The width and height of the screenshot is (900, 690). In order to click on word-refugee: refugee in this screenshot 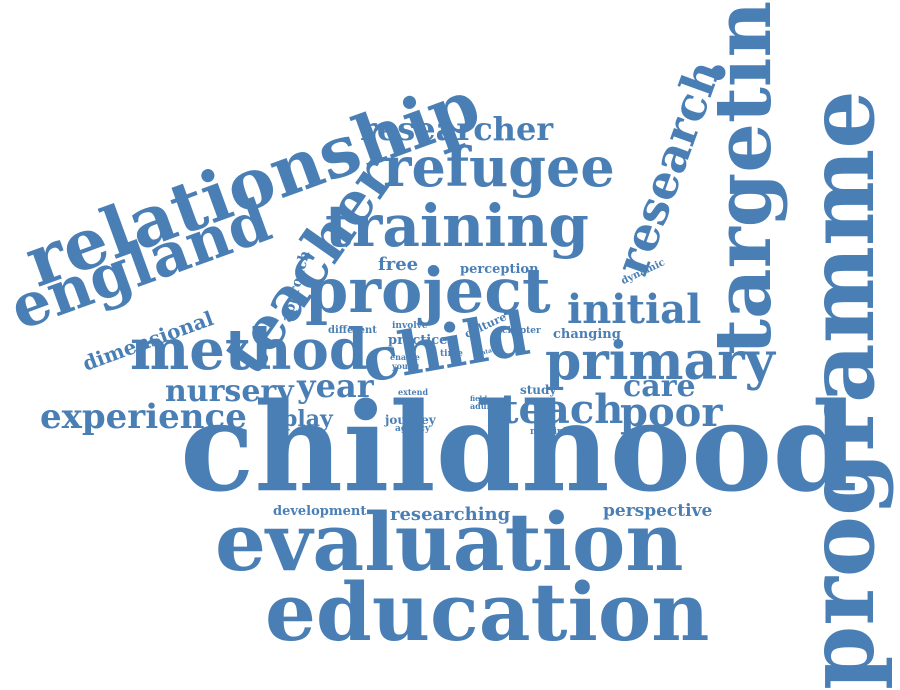, I will do `click(499, 167)`.